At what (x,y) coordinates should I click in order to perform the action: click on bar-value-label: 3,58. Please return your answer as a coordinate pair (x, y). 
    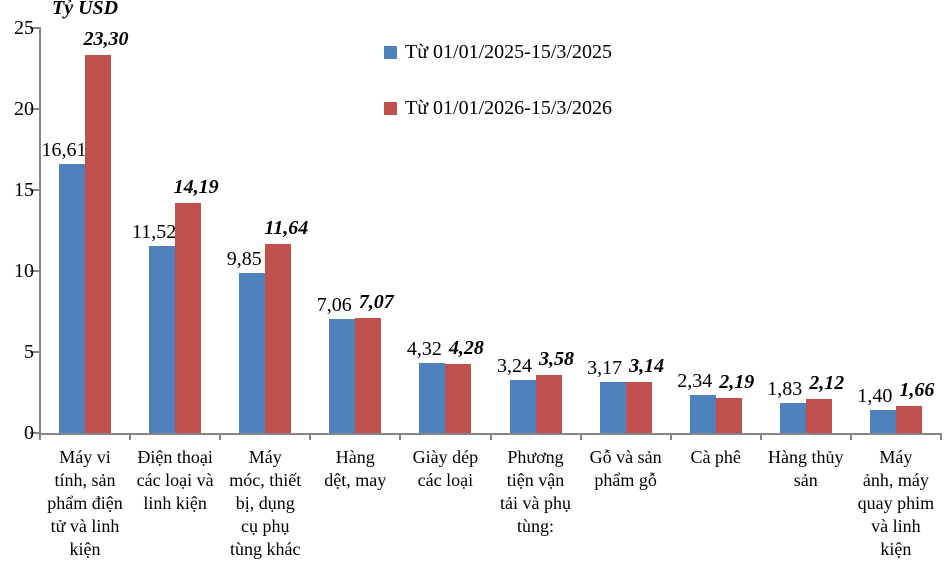
    Looking at the image, I should click on (556, 358).